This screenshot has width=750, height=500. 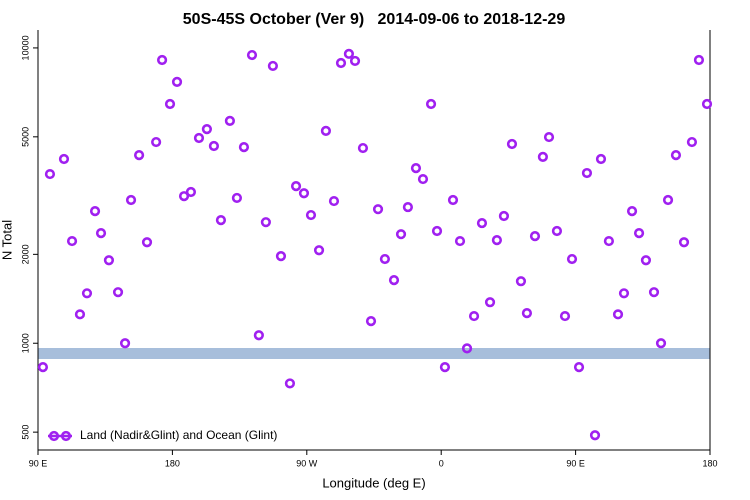 What do you see at coordinates (25, 432) in the screenshot?
I see `y-tick-label: 500` at bounding box center [25, 432].